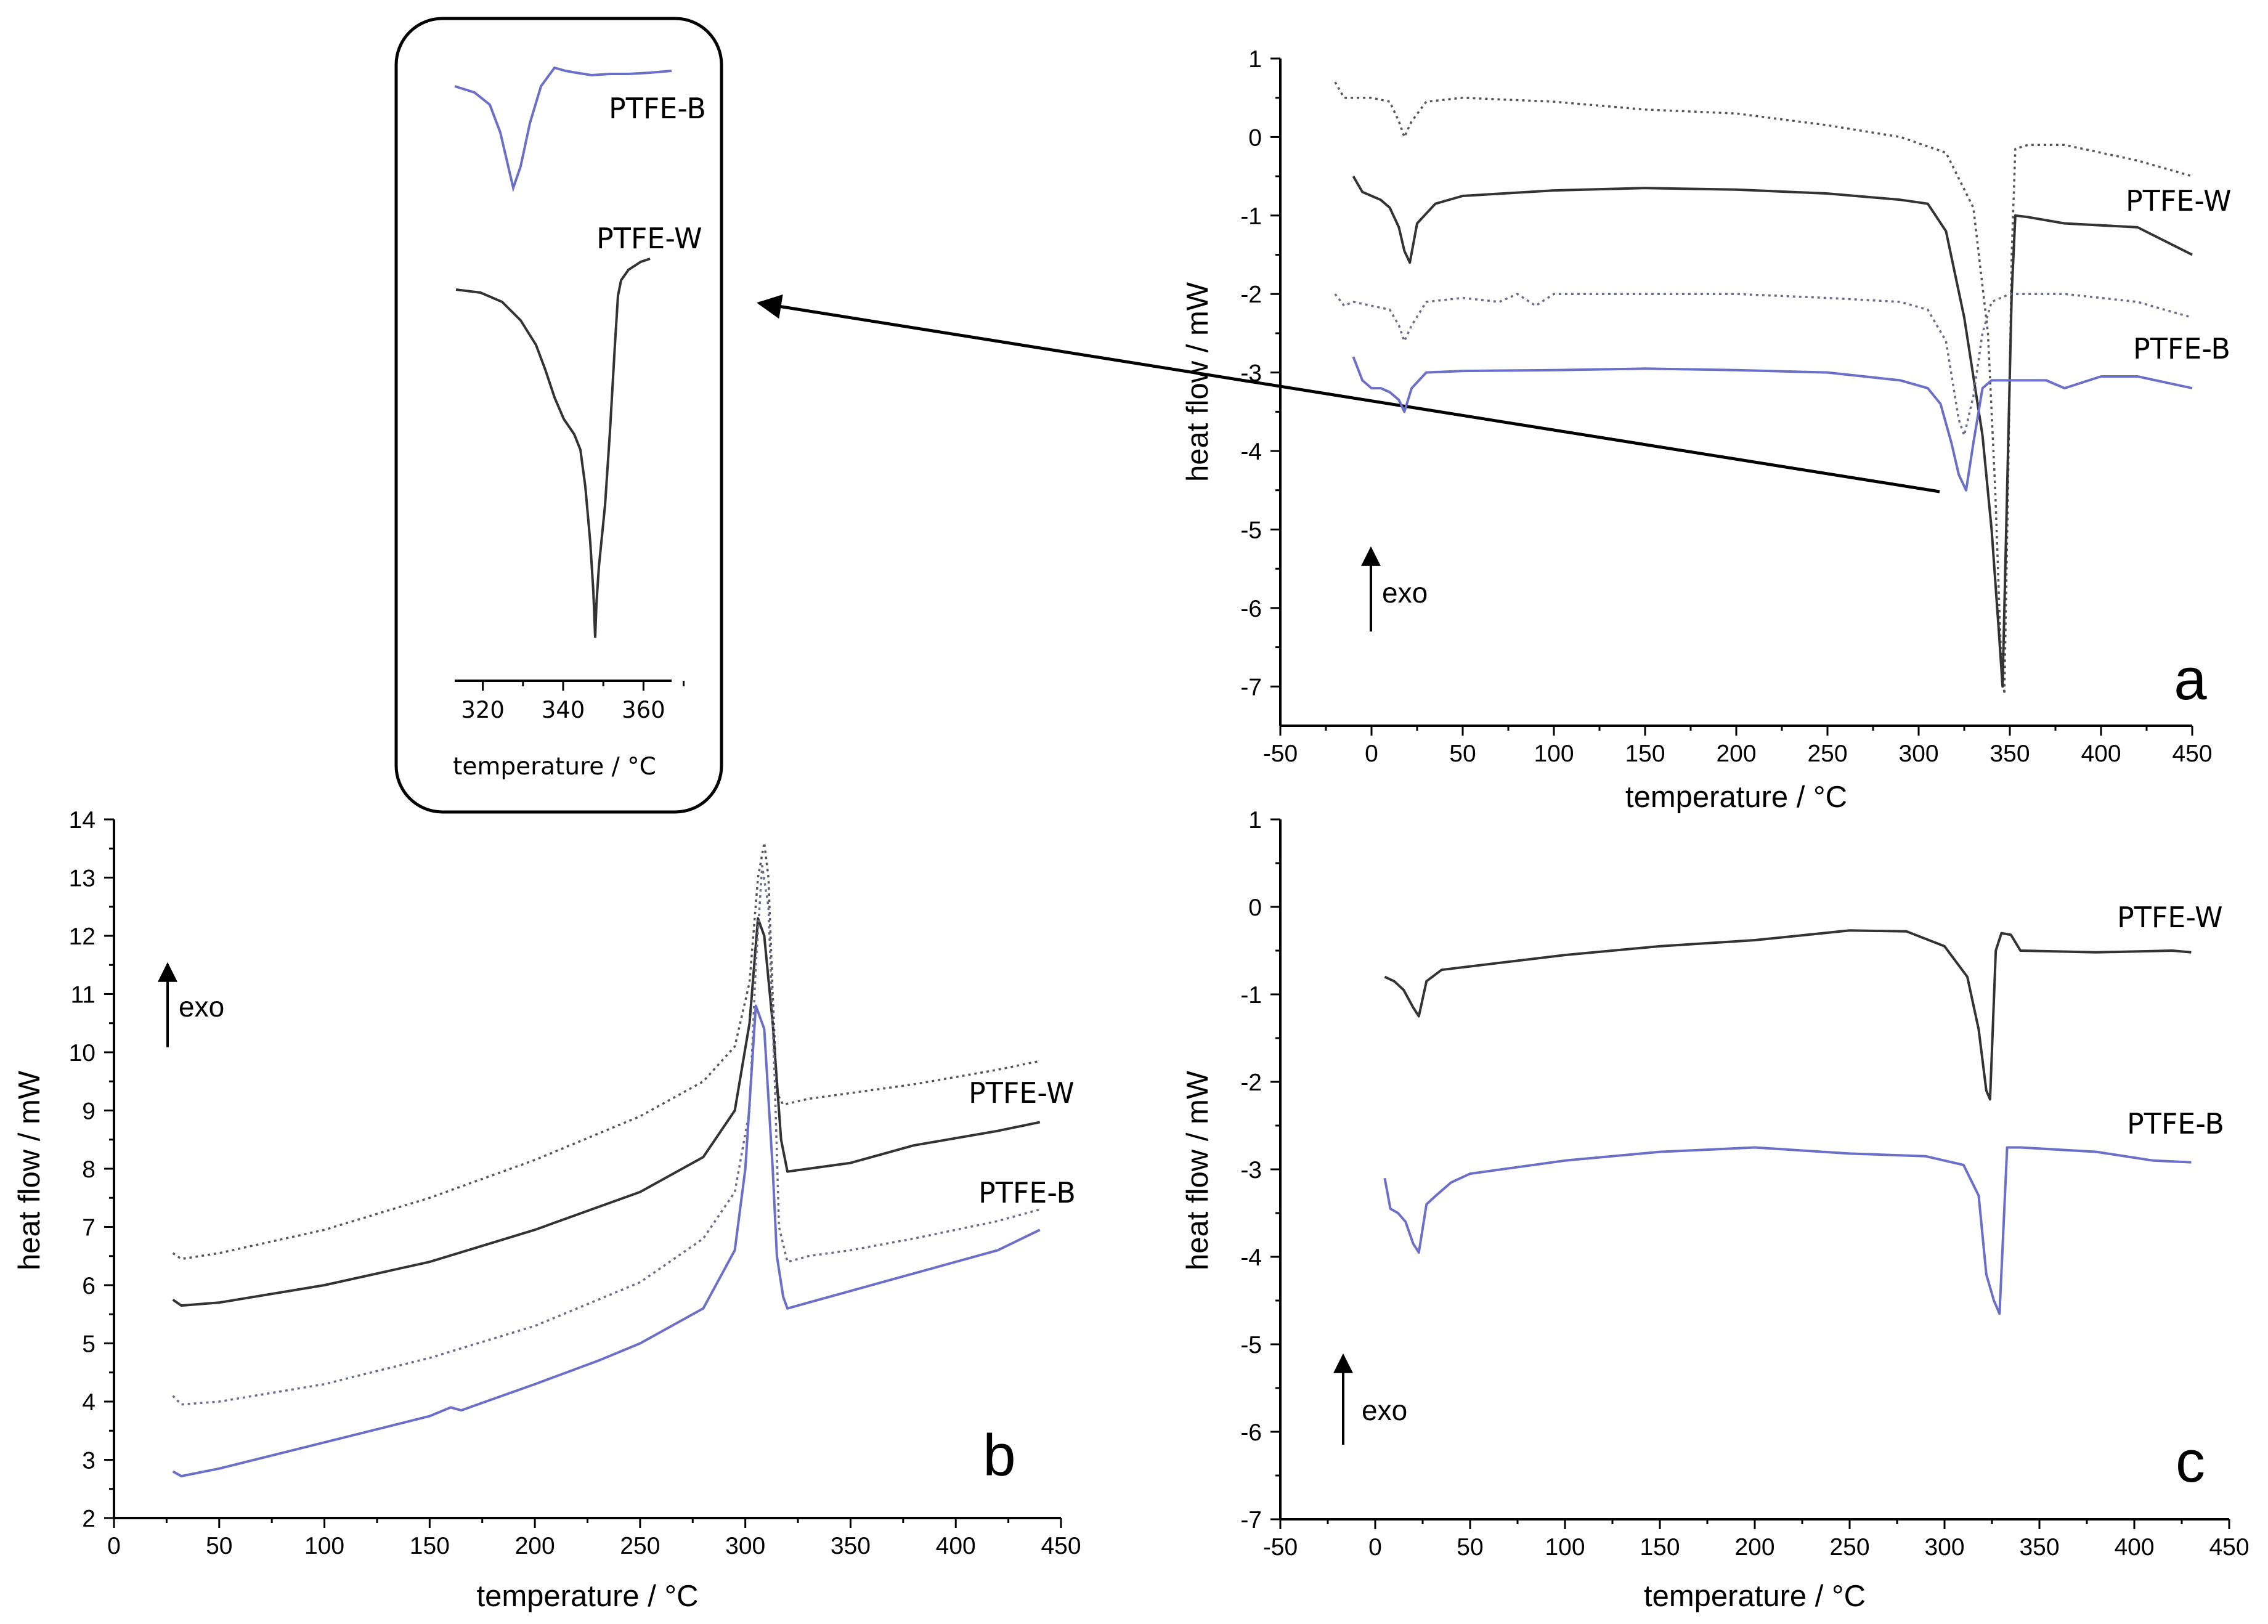 This screenshot has width=2268, height=1624. I want to click on series-line-dotted-ptfe-b, so click(606, 1135).